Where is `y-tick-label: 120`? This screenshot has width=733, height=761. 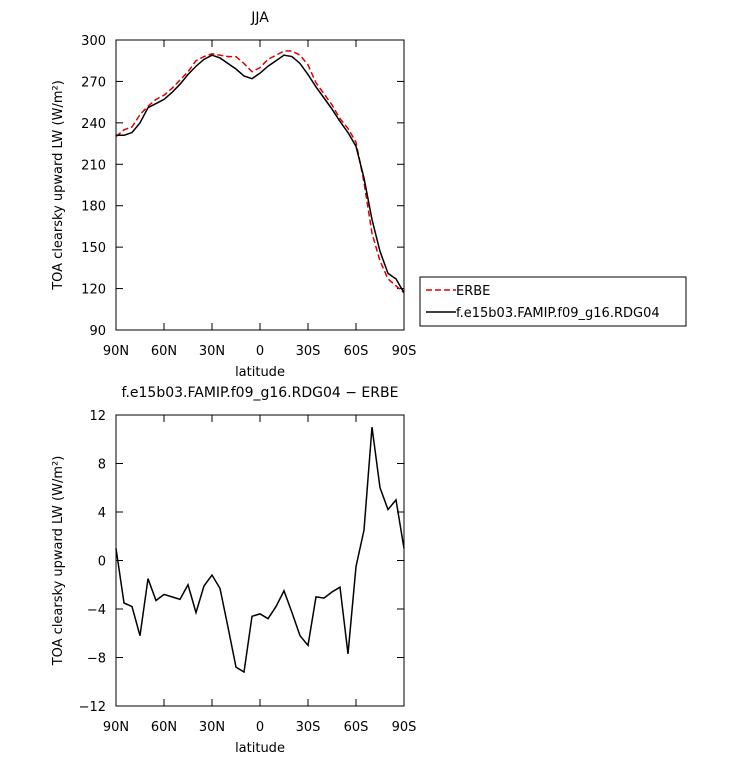 y-tick-label: 120 is located at coordinates (93, 290).